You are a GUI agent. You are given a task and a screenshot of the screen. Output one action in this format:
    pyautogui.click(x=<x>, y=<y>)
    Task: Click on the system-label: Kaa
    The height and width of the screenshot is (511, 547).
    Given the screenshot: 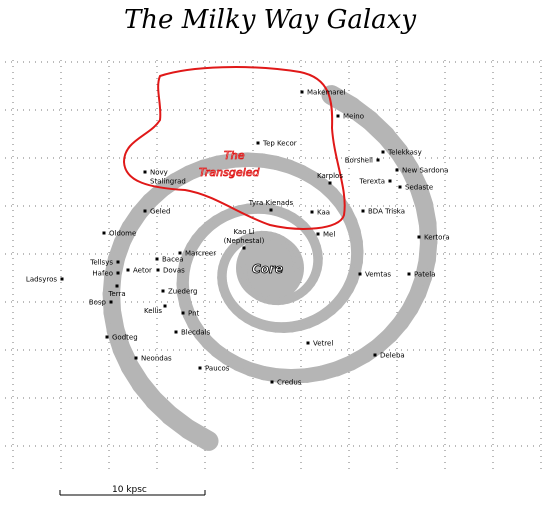 What is the action you would take?
    pyautogui.click(x=323, y=213)
    